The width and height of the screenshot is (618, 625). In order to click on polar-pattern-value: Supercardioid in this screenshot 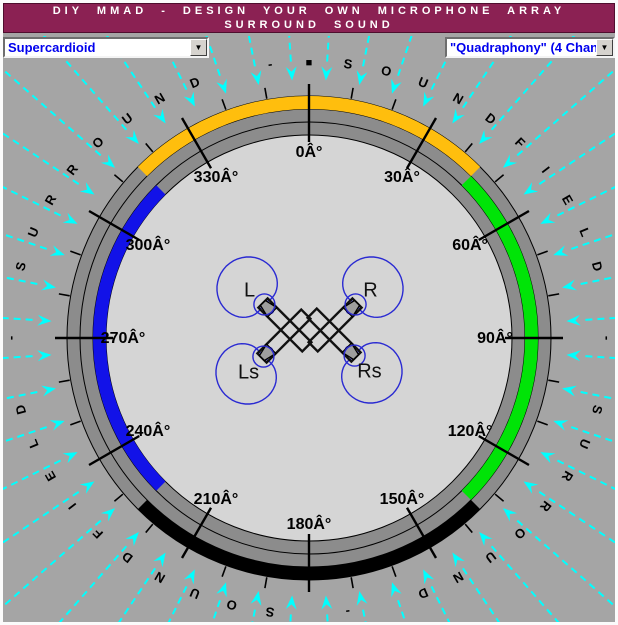, I will do `click(52, 47)`.